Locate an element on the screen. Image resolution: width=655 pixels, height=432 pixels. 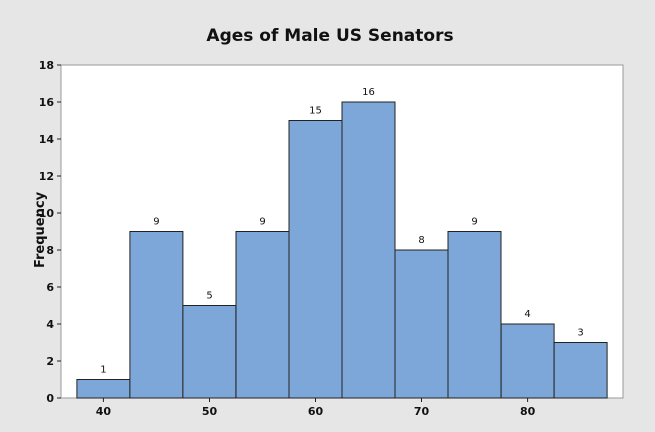
x-axis: 40 50 60 70 80 is located at coordinates (316, 408).